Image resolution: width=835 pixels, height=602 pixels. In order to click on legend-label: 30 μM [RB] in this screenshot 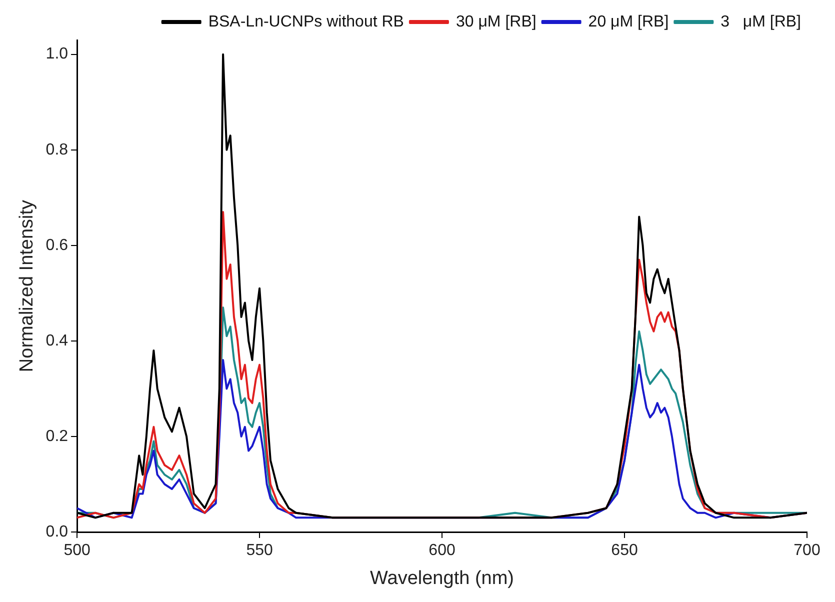, I will do `click(496, 21)`.